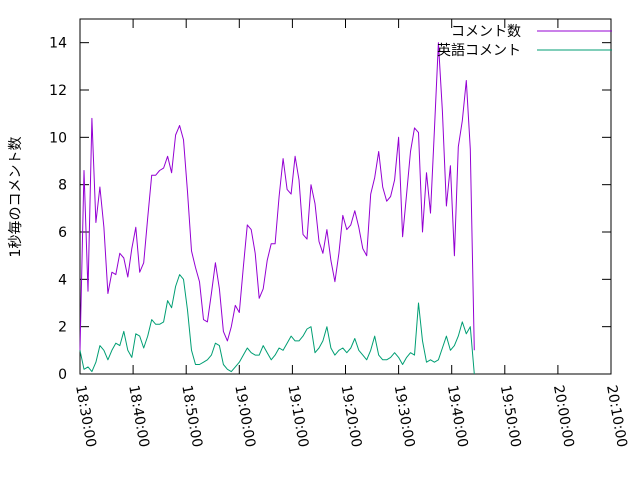 Image resolution: width=640 pixels, height=480 pixels. What do you see at coordinates (351, 416) in the screenshot?
I see `x-tick-label: 19:20:00` at bounding box center [351, 416].